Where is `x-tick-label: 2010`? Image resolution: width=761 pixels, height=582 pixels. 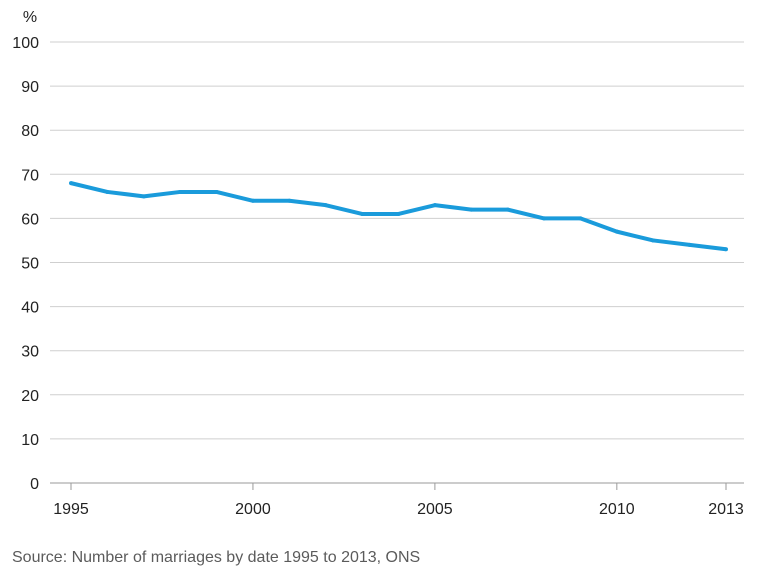
x-tick-label: 2010 is located at coordinates (617, 509).